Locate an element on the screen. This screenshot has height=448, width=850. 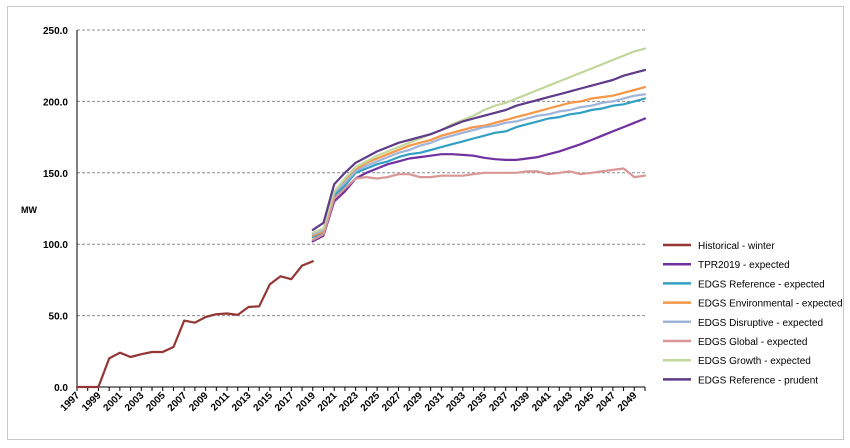
x-tick-label: 2005 is located at coordinates (156, 402).